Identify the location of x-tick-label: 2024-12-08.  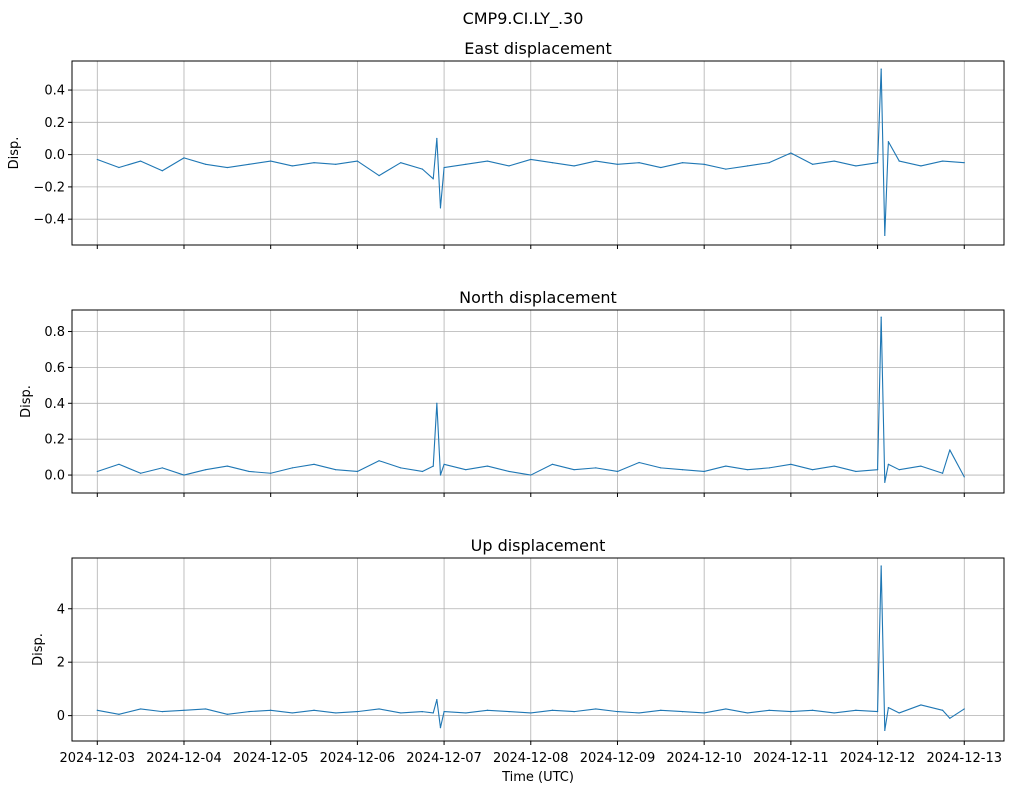
(531, 758).